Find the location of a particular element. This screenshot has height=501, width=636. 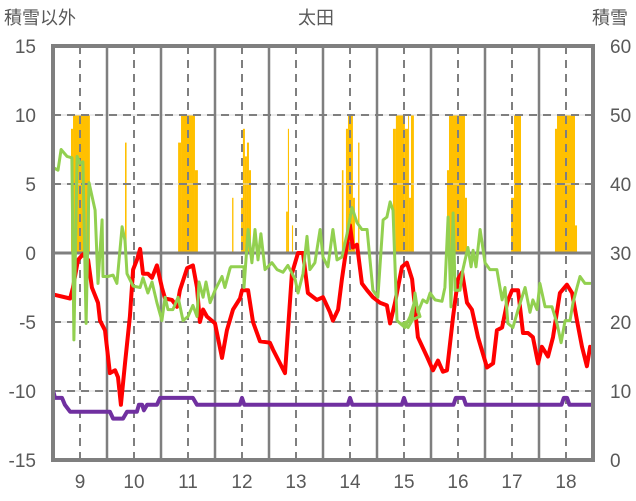

chart-title: 太田 is located at coordinates (316, 18).